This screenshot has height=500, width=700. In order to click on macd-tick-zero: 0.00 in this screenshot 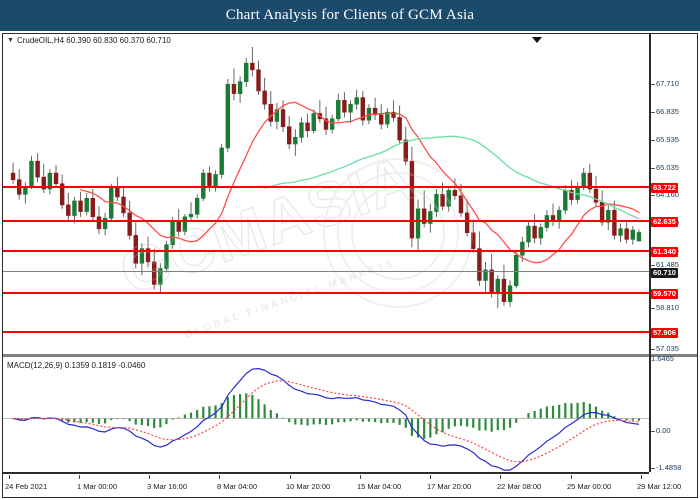, I will do `click(661, 430)`.